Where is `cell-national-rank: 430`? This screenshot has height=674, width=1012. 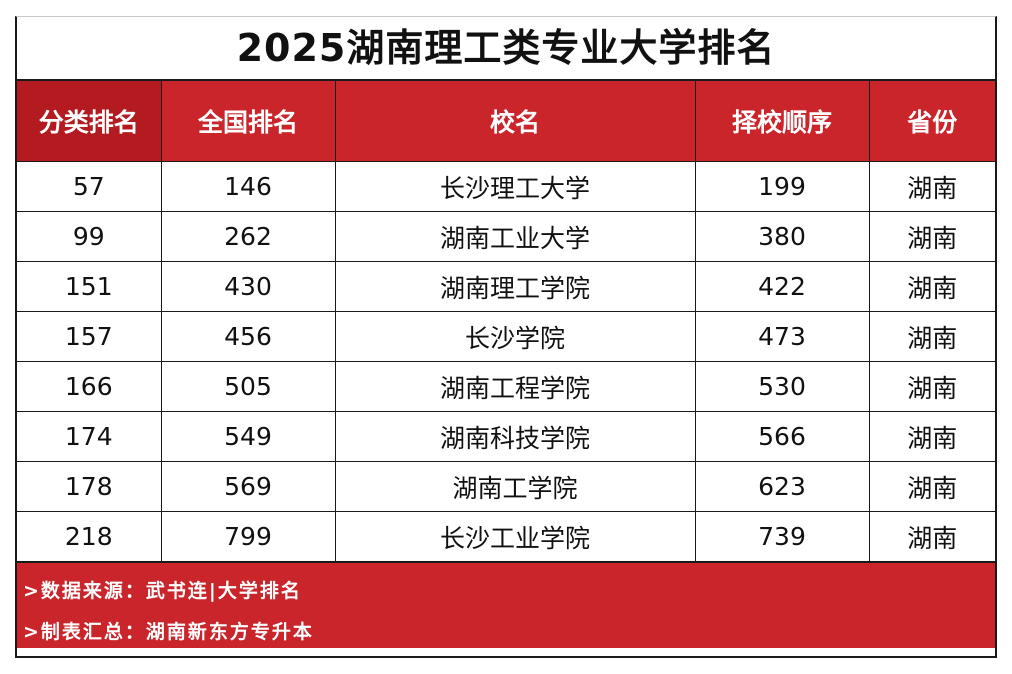
cell-national-rank: 430 is located at coordinates (248, 286).